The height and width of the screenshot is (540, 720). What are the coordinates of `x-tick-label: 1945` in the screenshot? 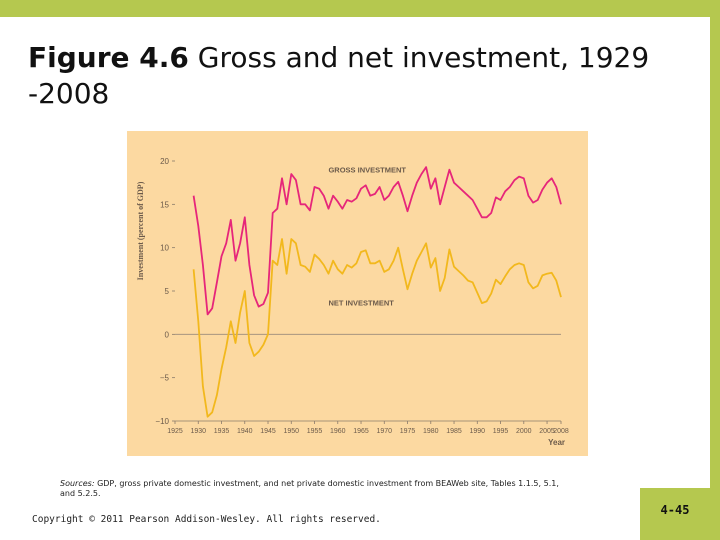 It's located at (268, 431).